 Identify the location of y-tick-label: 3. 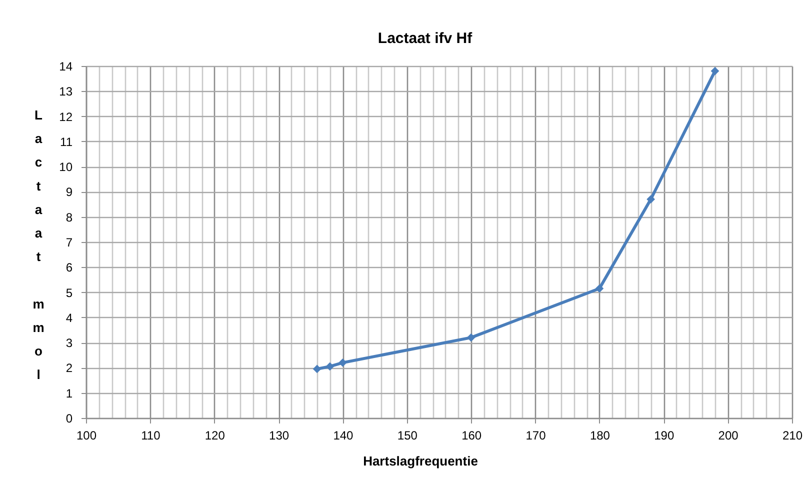
(69, 343).